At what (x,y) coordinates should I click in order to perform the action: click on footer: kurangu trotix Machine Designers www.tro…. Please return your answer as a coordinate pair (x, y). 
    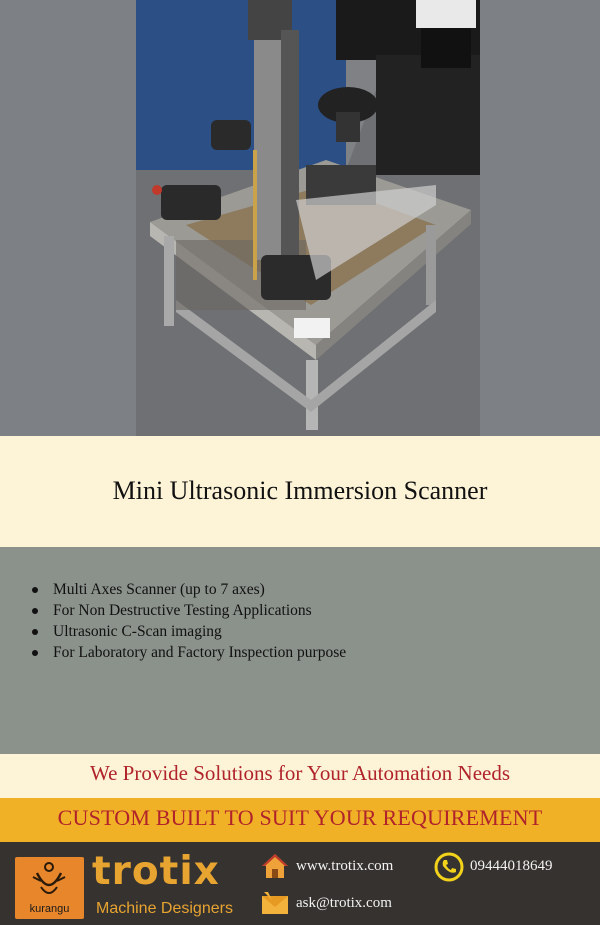
    Looking at the image, I should click on (300, 883).